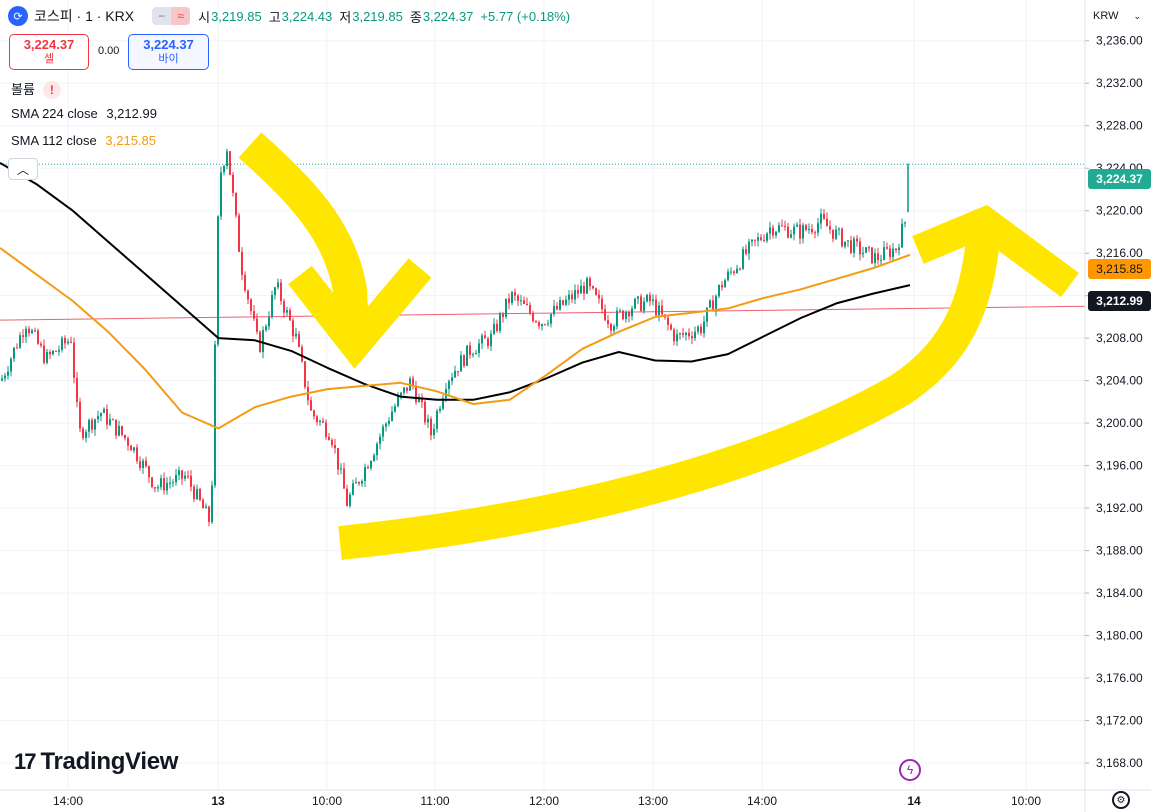 Image resolution: width=1151 pixels, height=812 pixels. I want to click on sma112-legend: SMA 112 close 3,215.85, so click(83, 140).